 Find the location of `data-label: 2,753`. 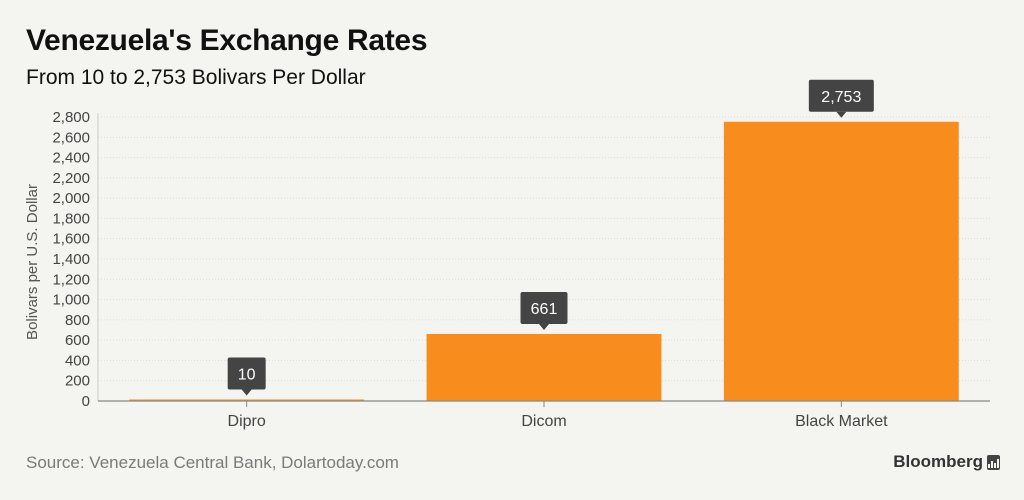

data-label: 2,753 is located at coordinates (841, 98).